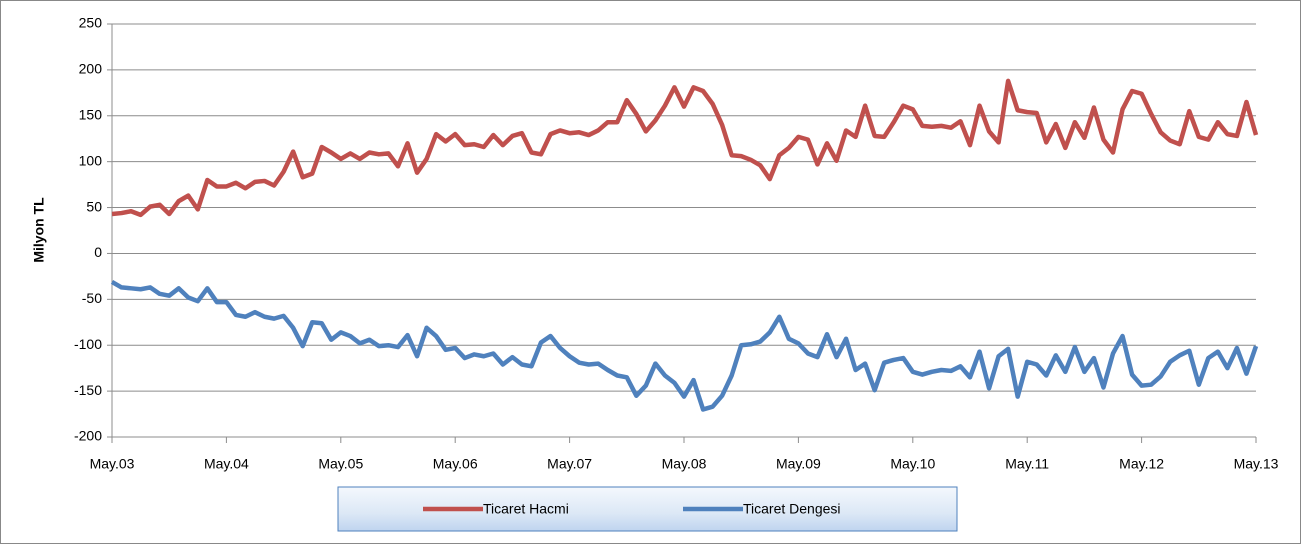 The image size is (1301, 544). What do you see at coordinates (112, 464) in the screenshot?
I see `x-tick-label: May.03` at bounding box center [112, 464].